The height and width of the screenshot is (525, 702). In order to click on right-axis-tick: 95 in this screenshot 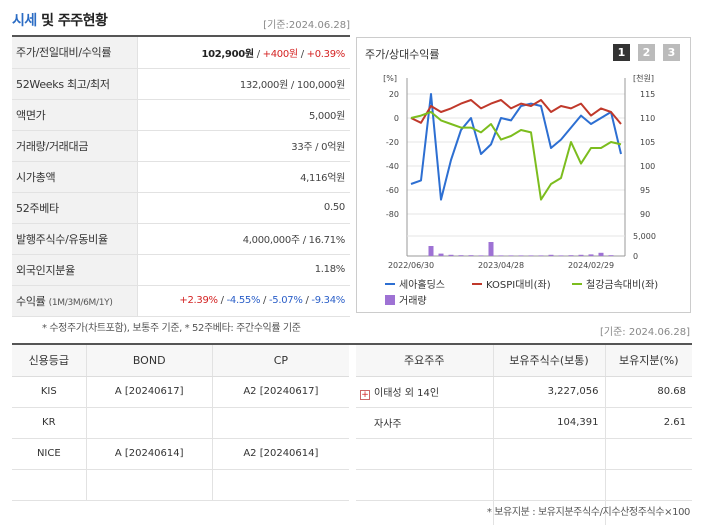, I will do `click(645, 190)`.